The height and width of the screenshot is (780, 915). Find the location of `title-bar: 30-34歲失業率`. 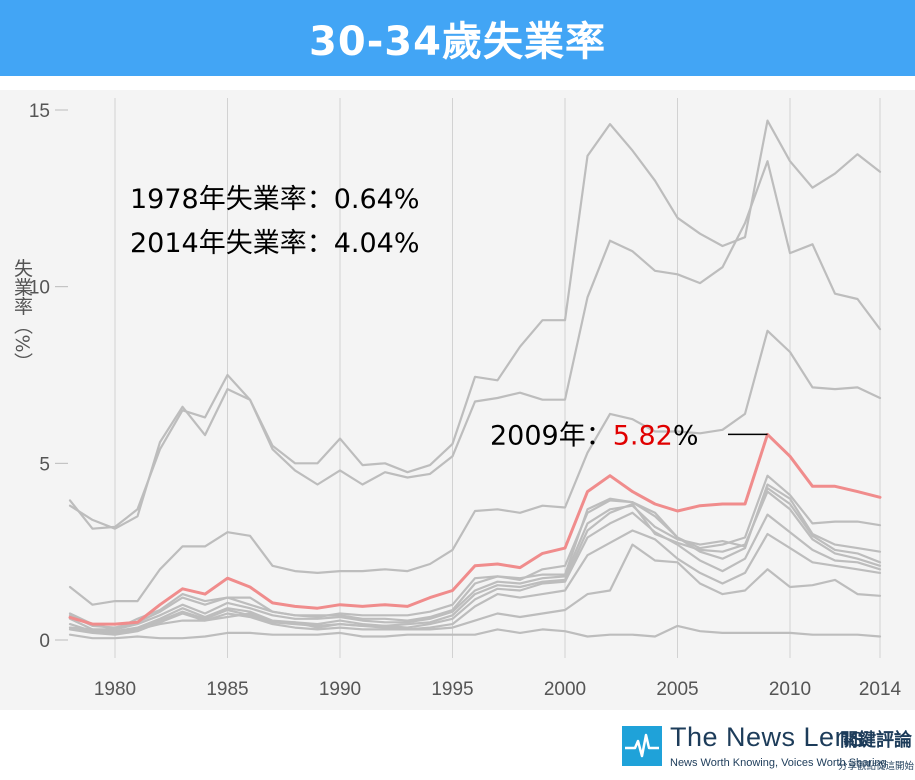

title-bar: 30-34歲失業率 is located at coordinates (457, 38).